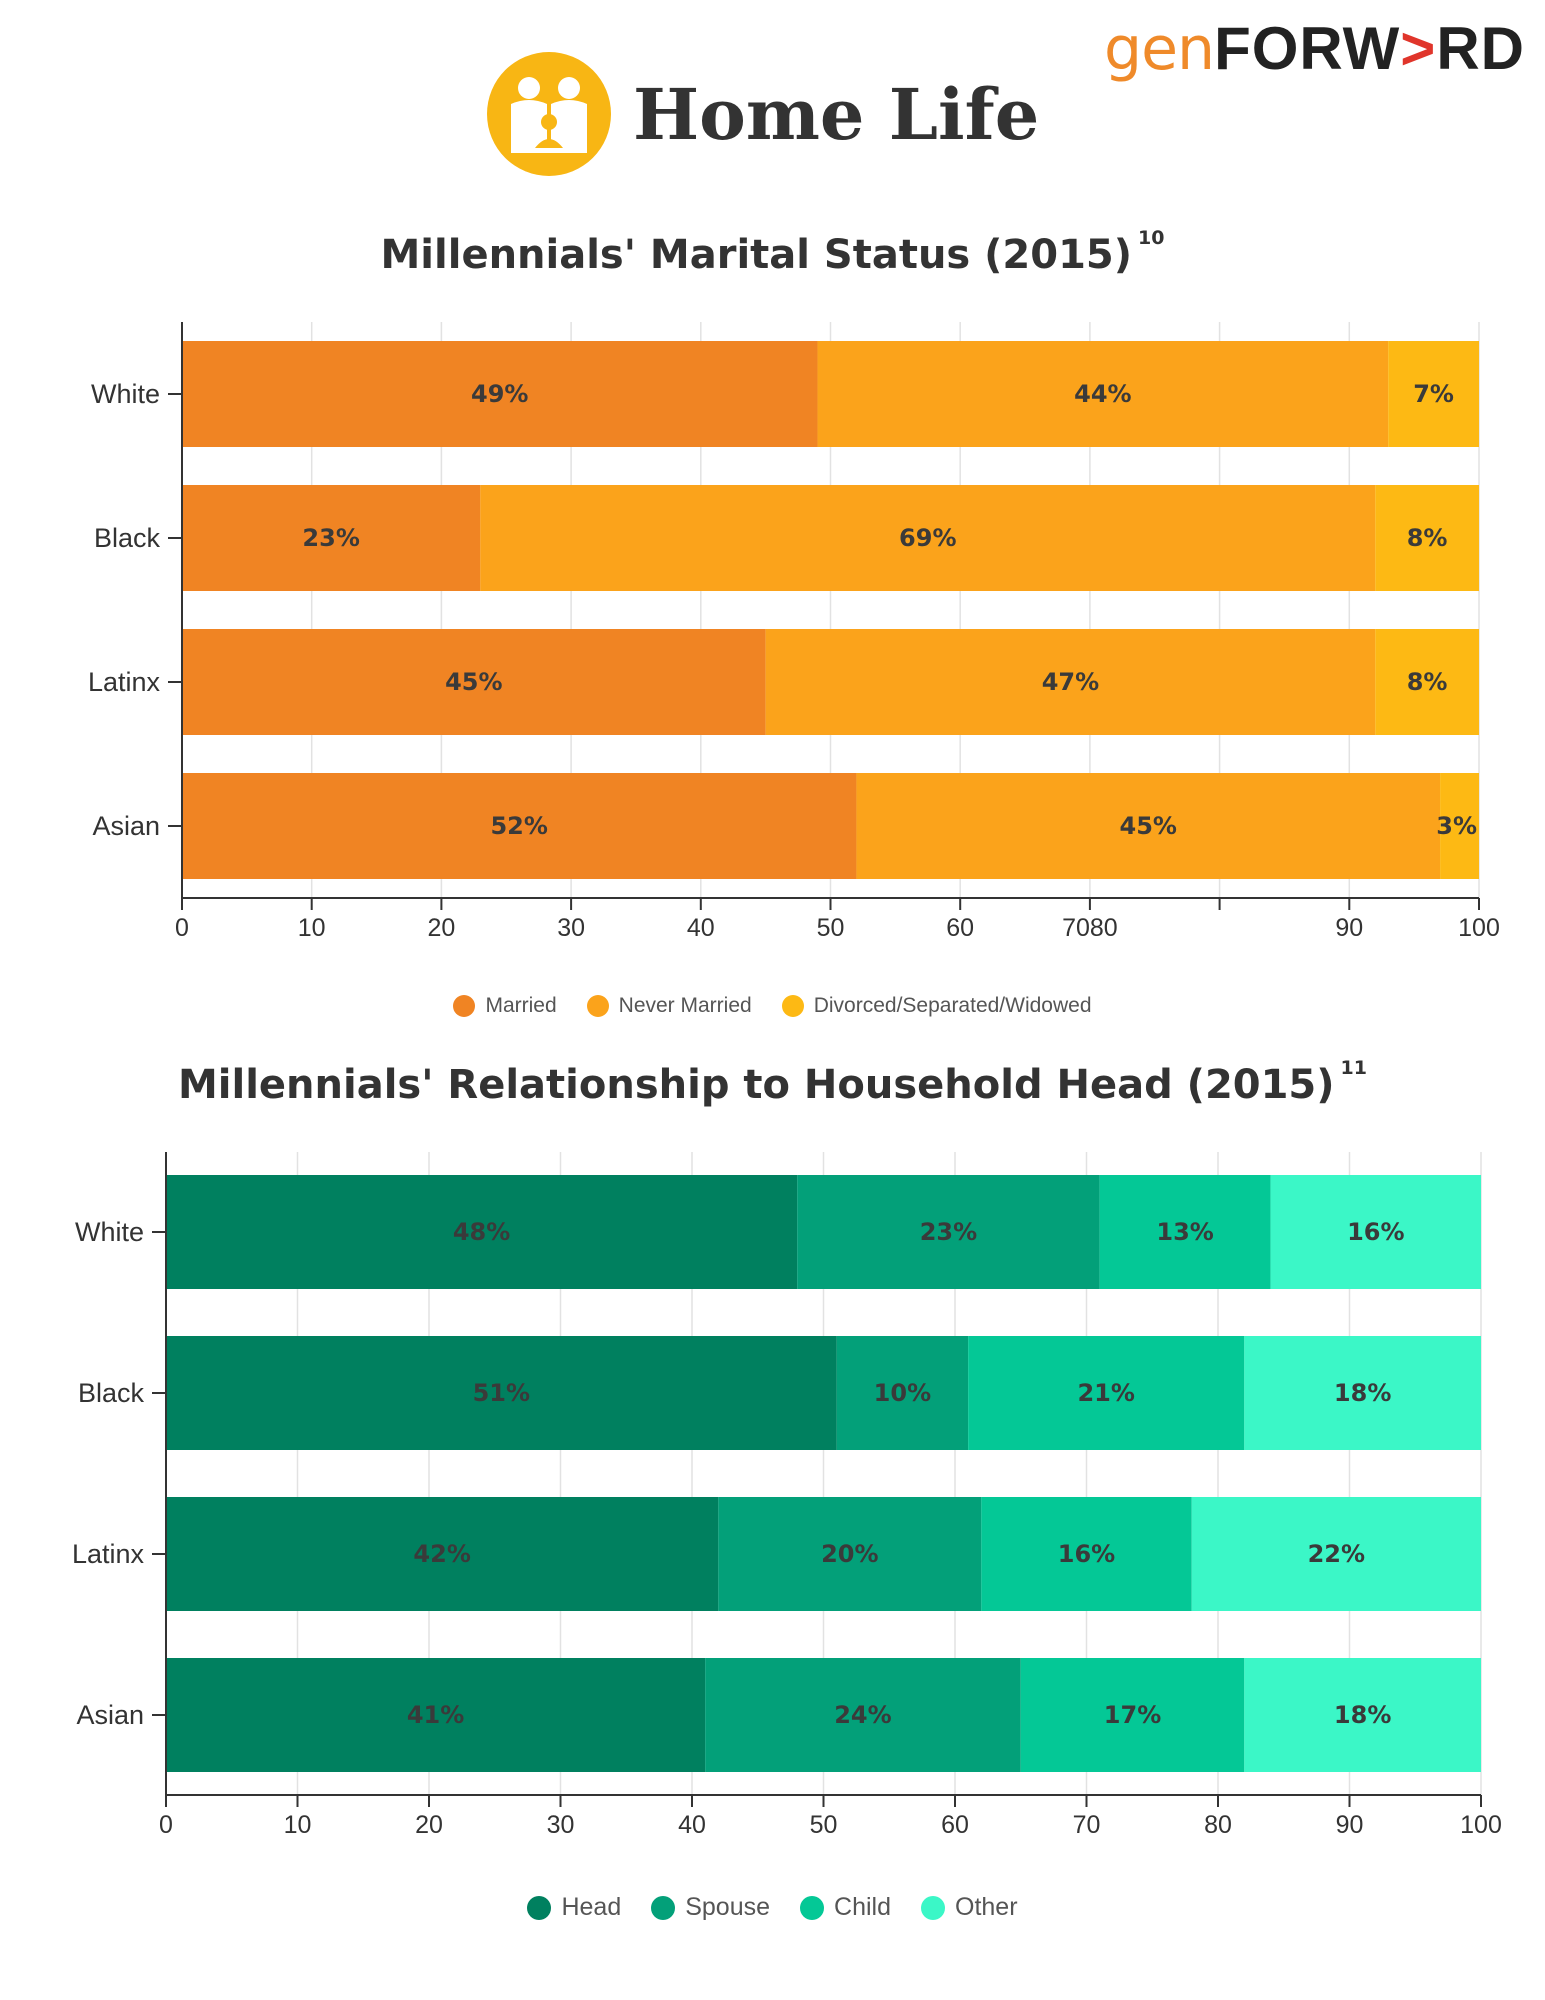  I want to click on data-label: 22%, so click(1336, 1554).